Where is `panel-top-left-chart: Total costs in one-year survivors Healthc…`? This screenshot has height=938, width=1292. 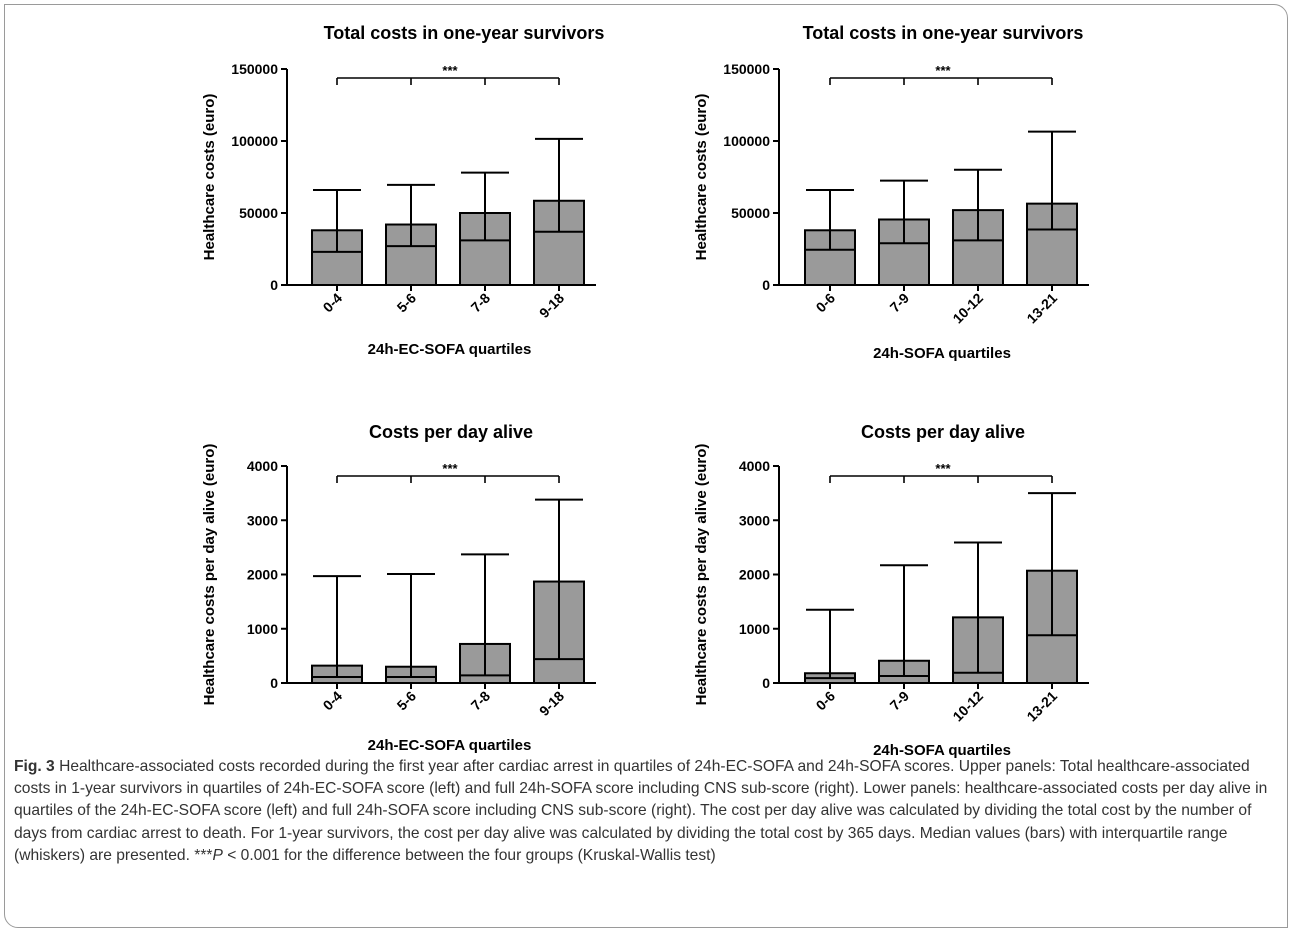 panel-top-left-chart: Total costs in one-year survivors Healthc… is located at coordinates (402, 190).